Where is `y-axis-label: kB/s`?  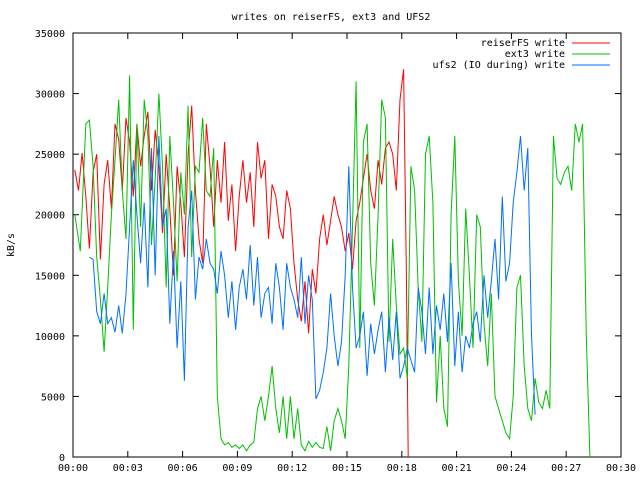 y-axis-label: kB/s is located at coordinates (11, 245).